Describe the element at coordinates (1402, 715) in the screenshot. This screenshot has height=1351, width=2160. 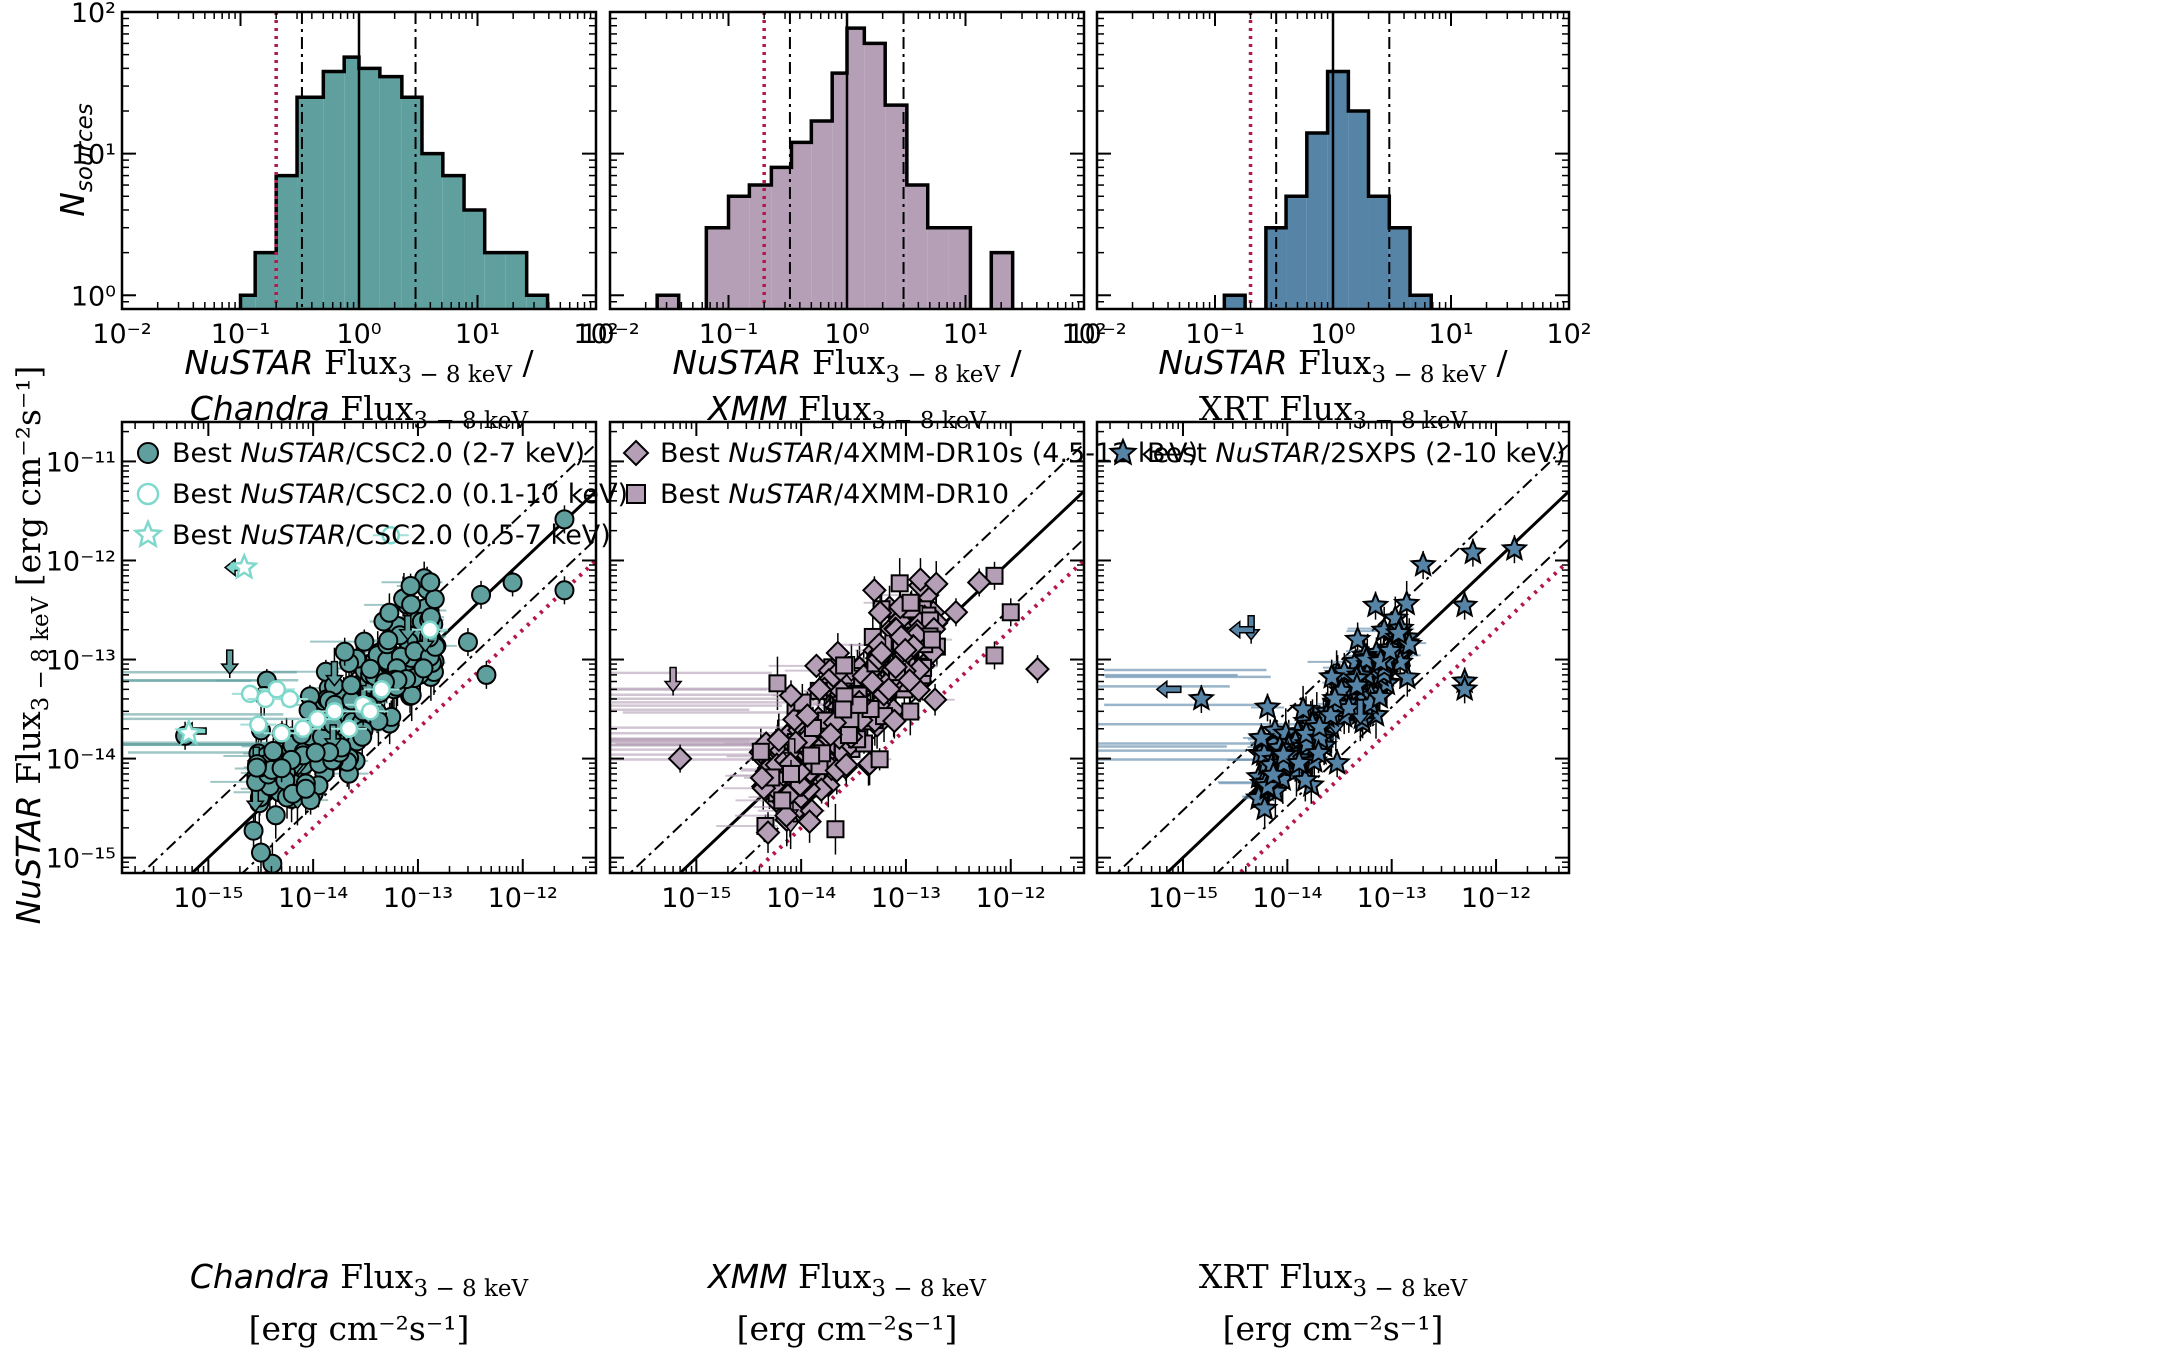
I see `sensitivity-limit-line` at that location.